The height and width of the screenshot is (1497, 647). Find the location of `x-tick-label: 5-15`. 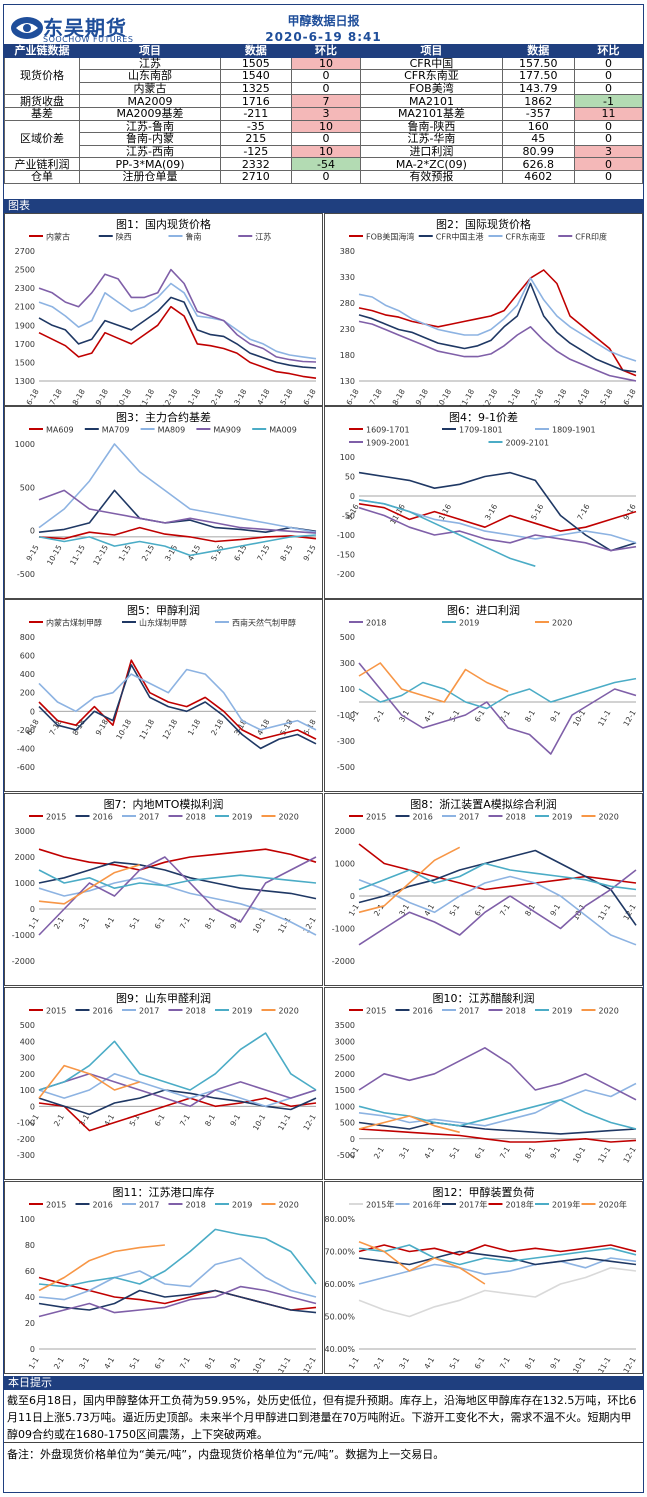

x-tick-label: 5-15 is located at coordinates (217, 552).